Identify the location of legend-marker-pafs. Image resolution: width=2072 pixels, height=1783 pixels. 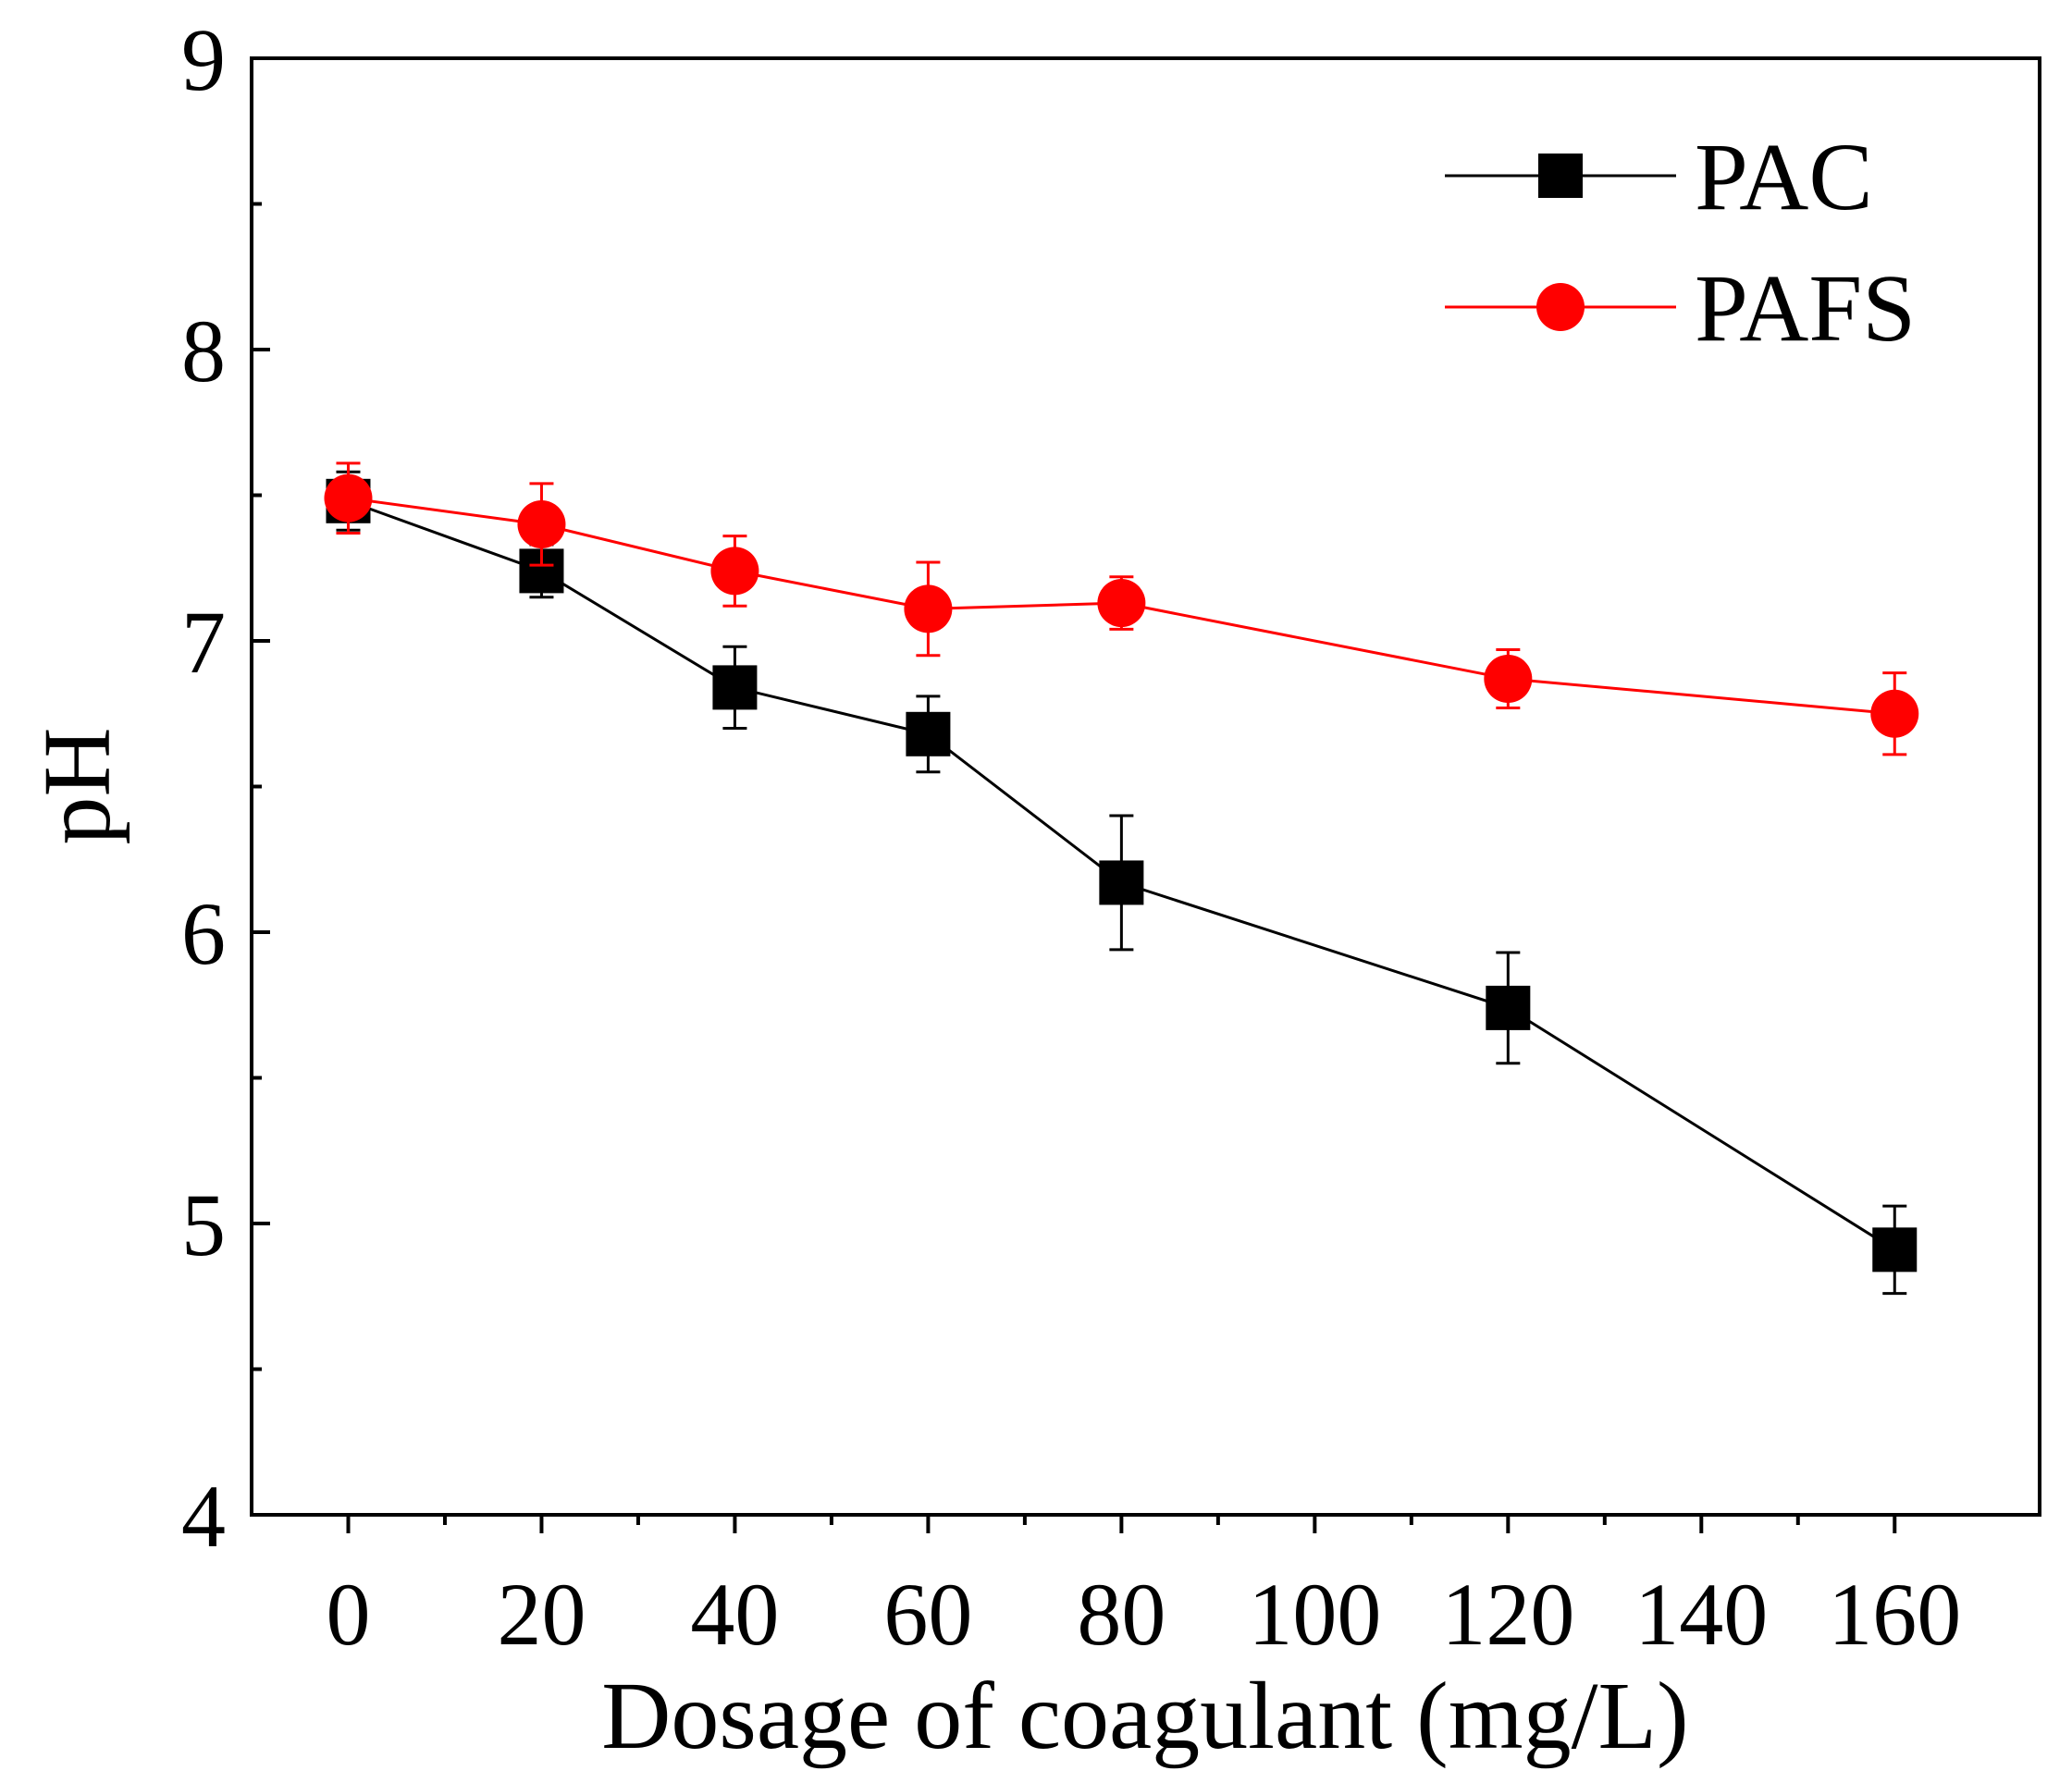
(1561, 307).